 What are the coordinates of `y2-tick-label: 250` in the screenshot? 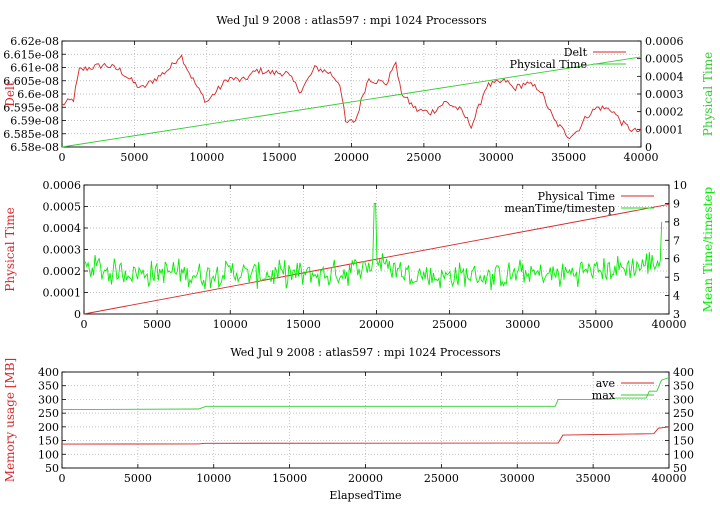 It's located at (683, 413).